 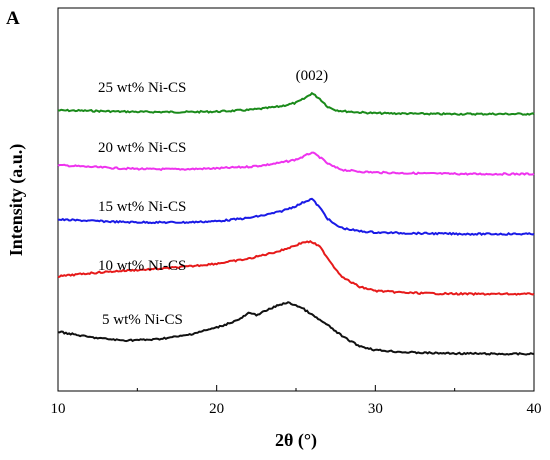 What do you see at coordinates (216, 409) in the screenshot?
I see `x-tick-label: 20` at bounding box center [216, 409].